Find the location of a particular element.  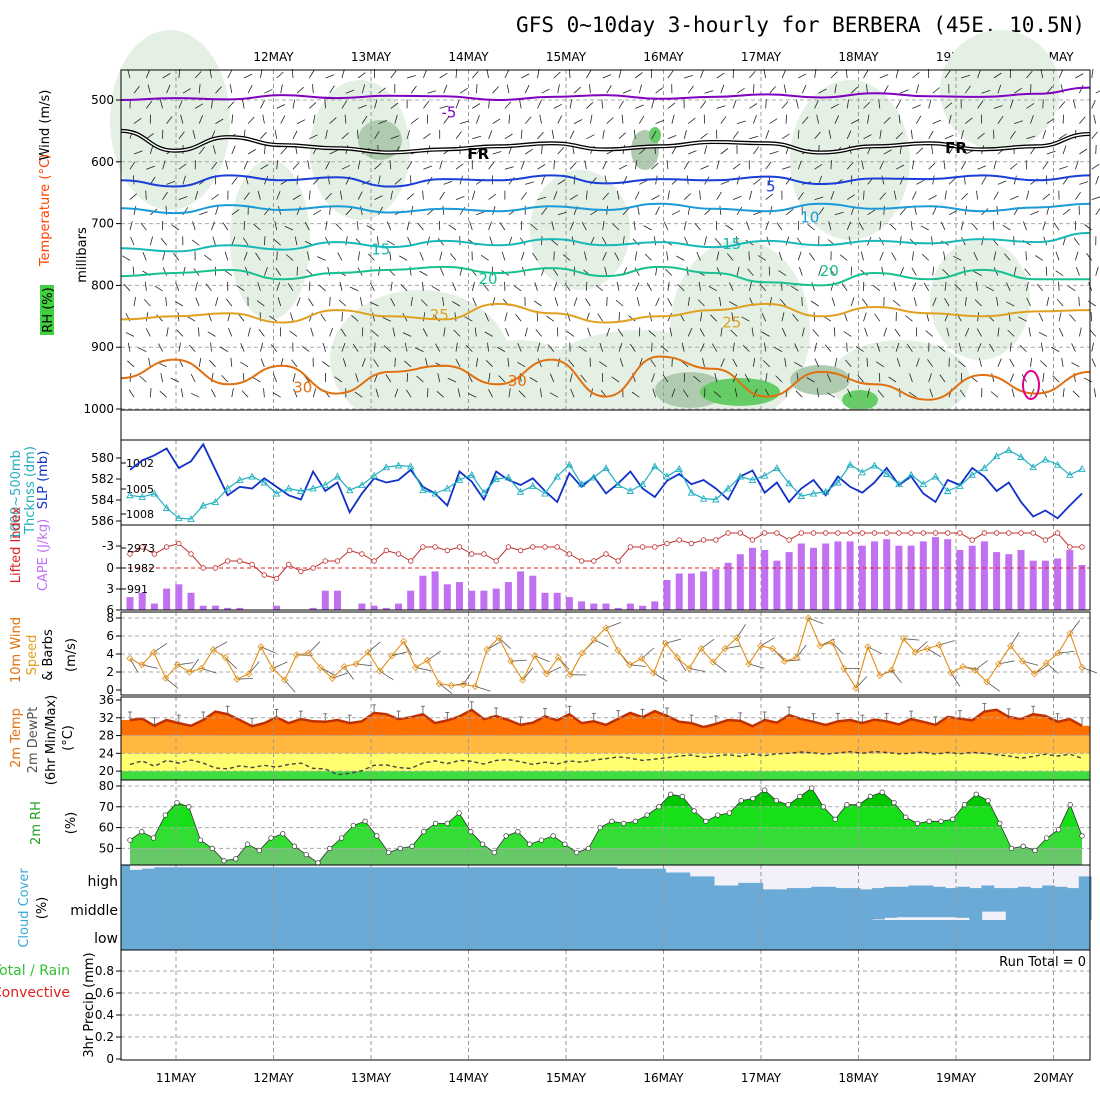

date-label-bottom: 19MAY is located at coordinates (956, 1078).